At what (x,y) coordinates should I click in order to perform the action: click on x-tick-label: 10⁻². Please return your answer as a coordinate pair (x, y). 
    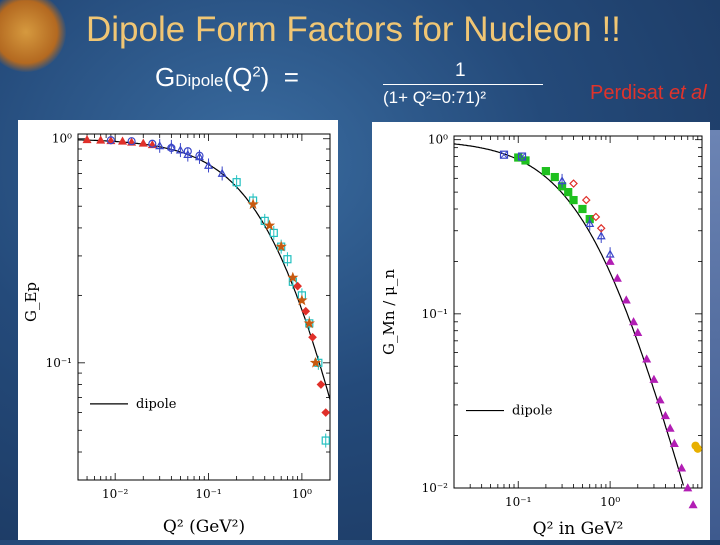
    Looking at the image, I should click on (115, 494).